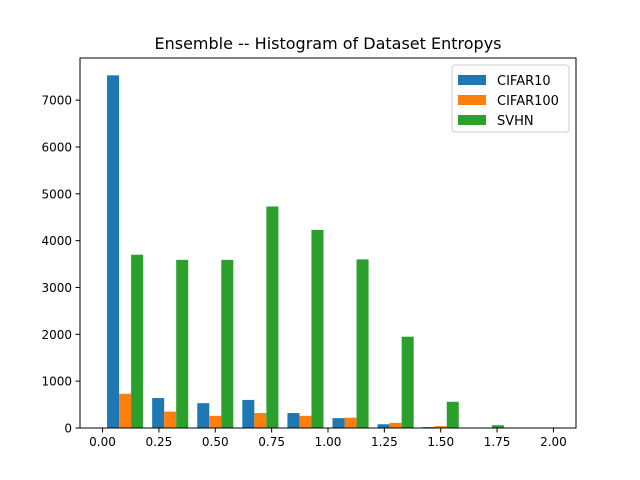 The width and height of the screenshot is (640, 480). Describe the element at coordinates (440, 442) in the screenshot. I see `x-tick-label: 1.50` at that location.